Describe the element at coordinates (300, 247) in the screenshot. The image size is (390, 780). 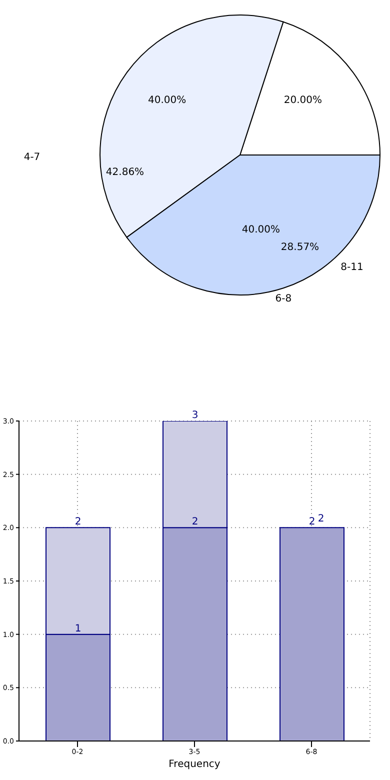
I see `text: 28.57%` at that location.